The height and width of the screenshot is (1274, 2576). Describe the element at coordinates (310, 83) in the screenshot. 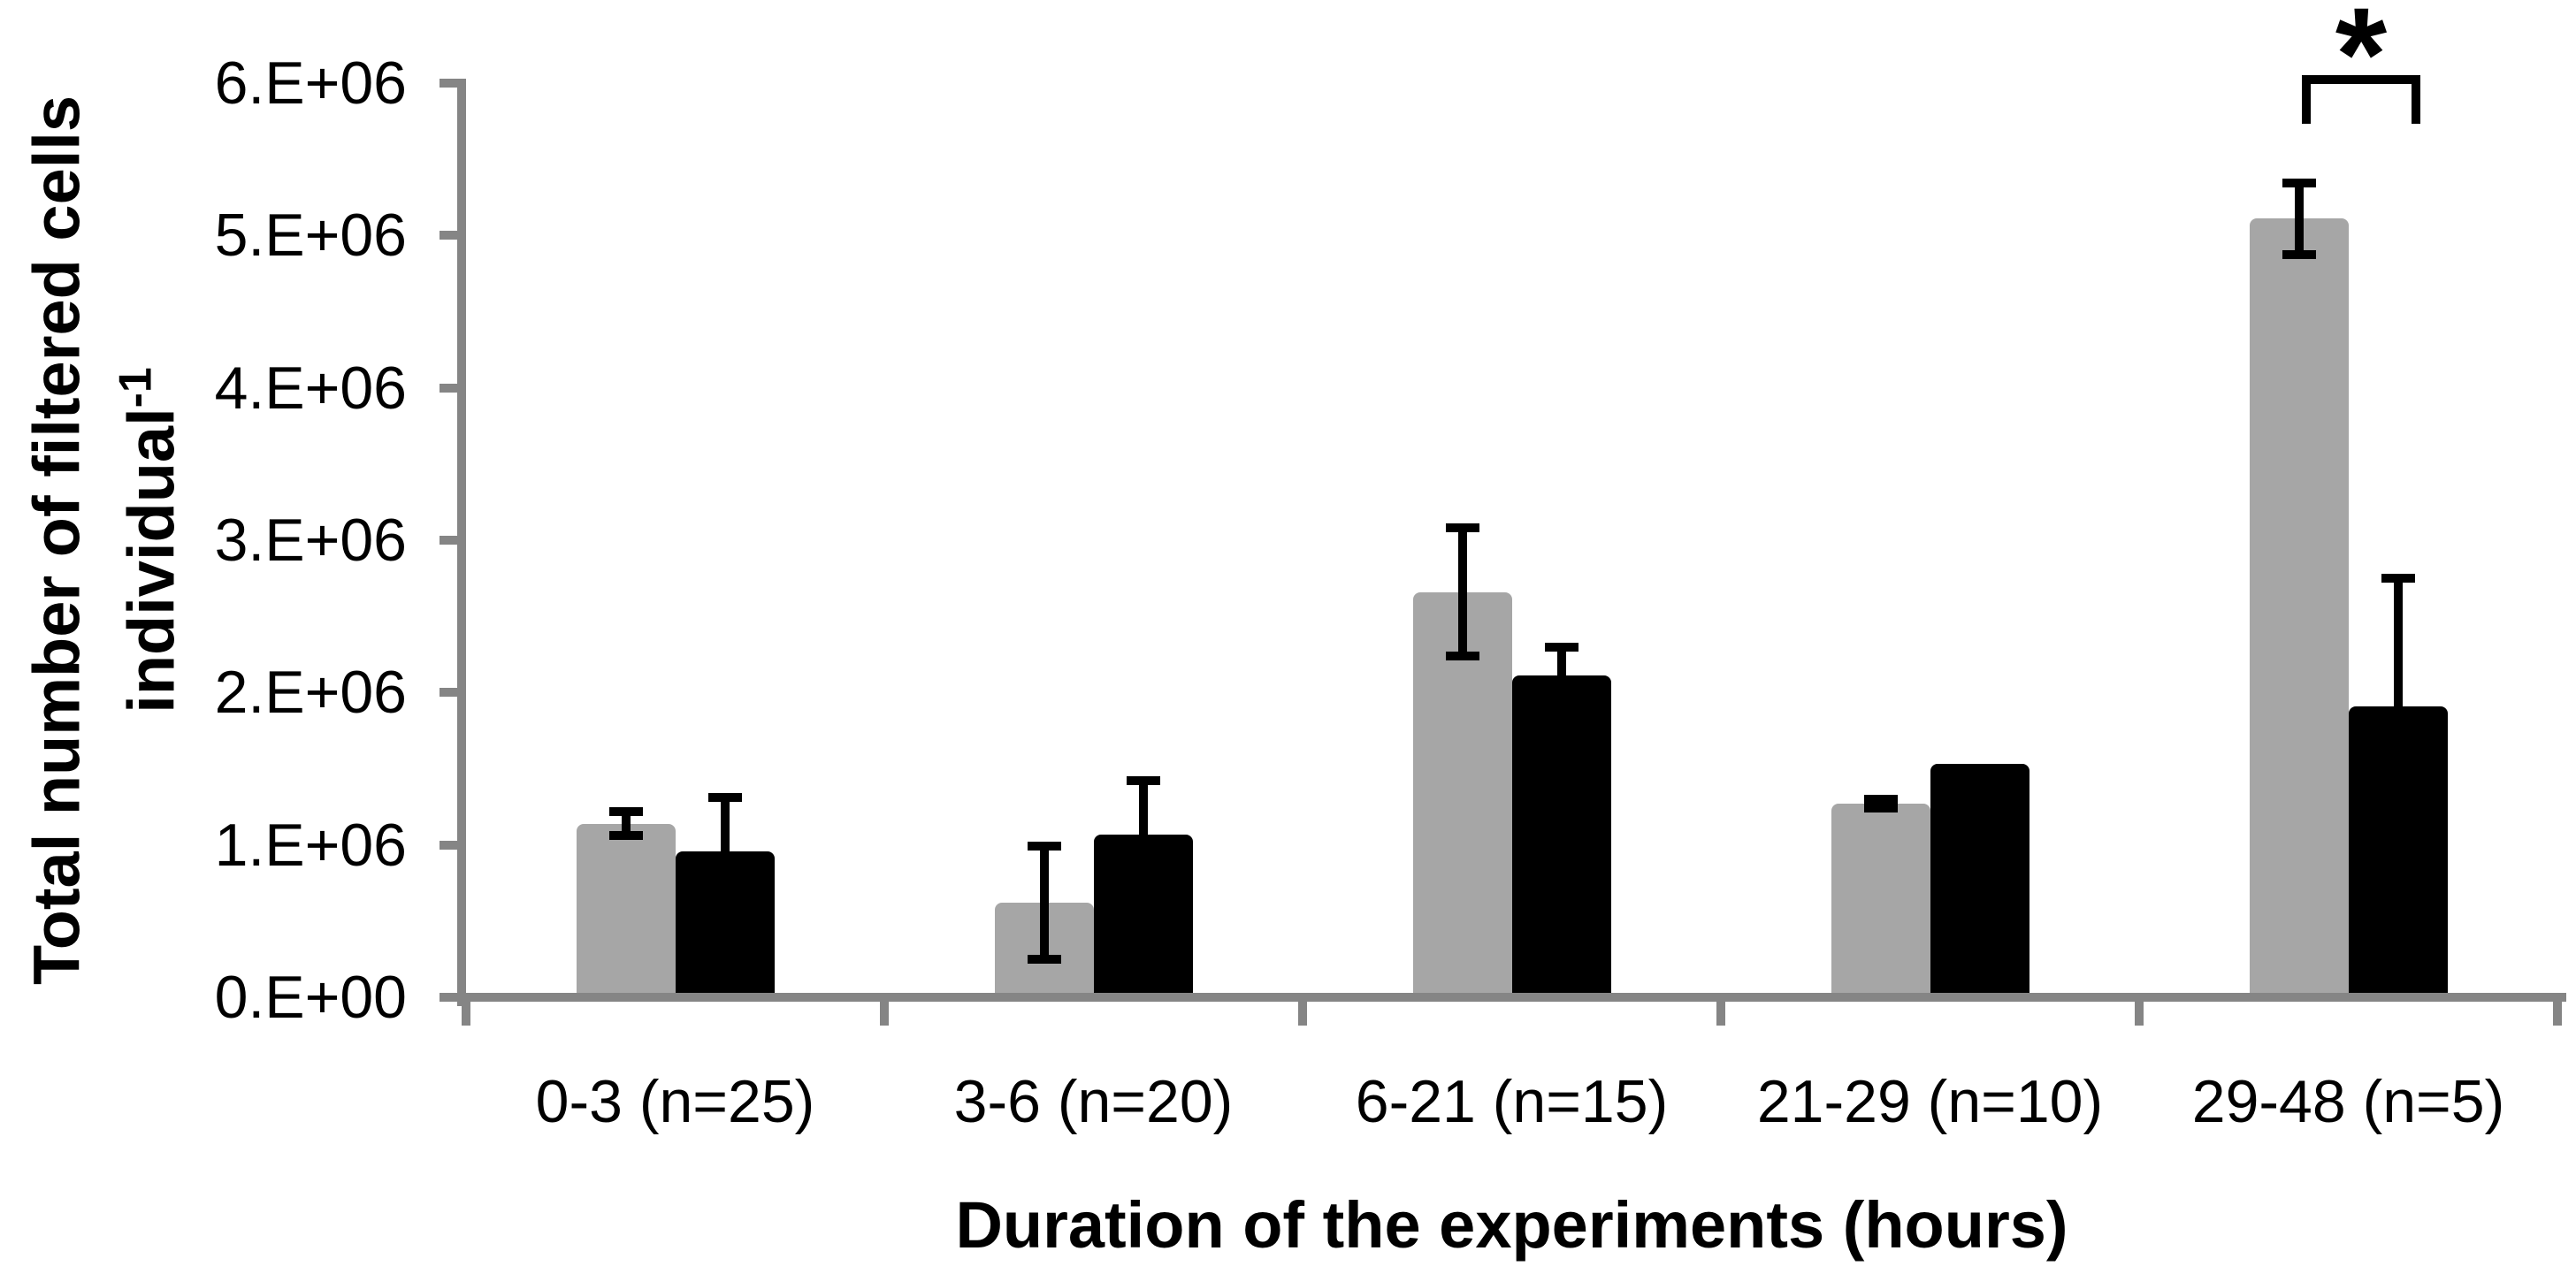

I see `y-tick-label: 6.E+06` at that location.